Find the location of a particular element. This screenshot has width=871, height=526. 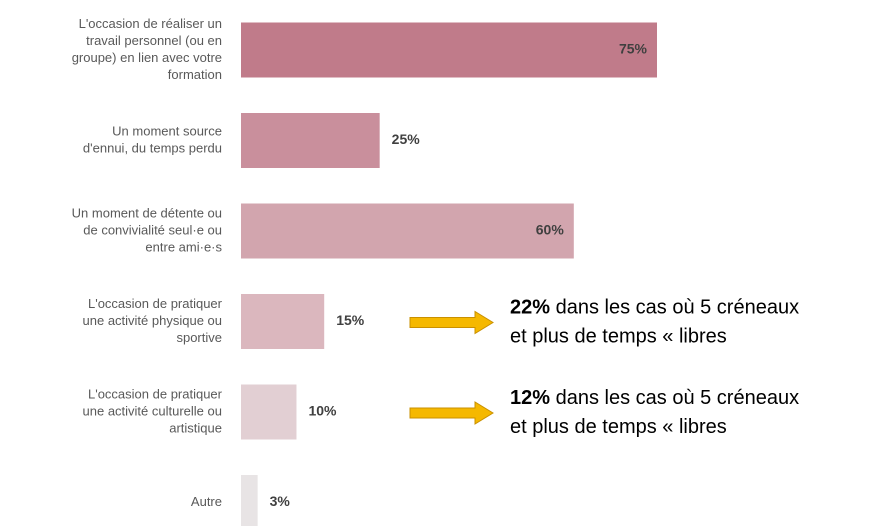

value-label: 75% is located at coordinates (633, 49).